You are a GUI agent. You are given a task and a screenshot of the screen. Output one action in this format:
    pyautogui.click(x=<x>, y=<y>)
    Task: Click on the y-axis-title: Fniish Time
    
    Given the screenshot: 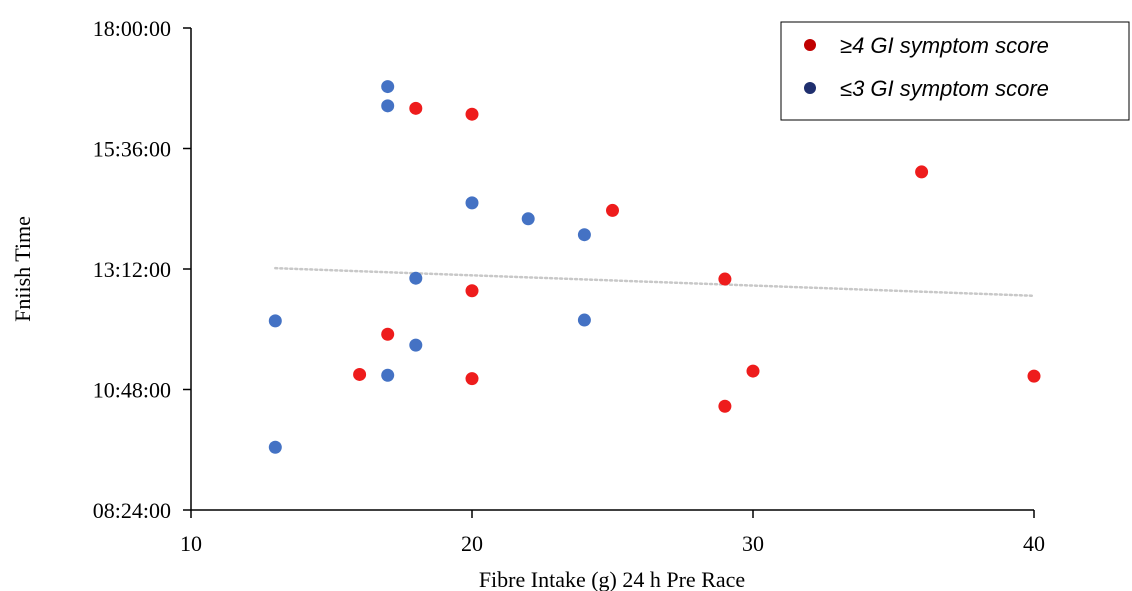 What is the action you would take?
    pyautogui.click(x=22, y=269)
    